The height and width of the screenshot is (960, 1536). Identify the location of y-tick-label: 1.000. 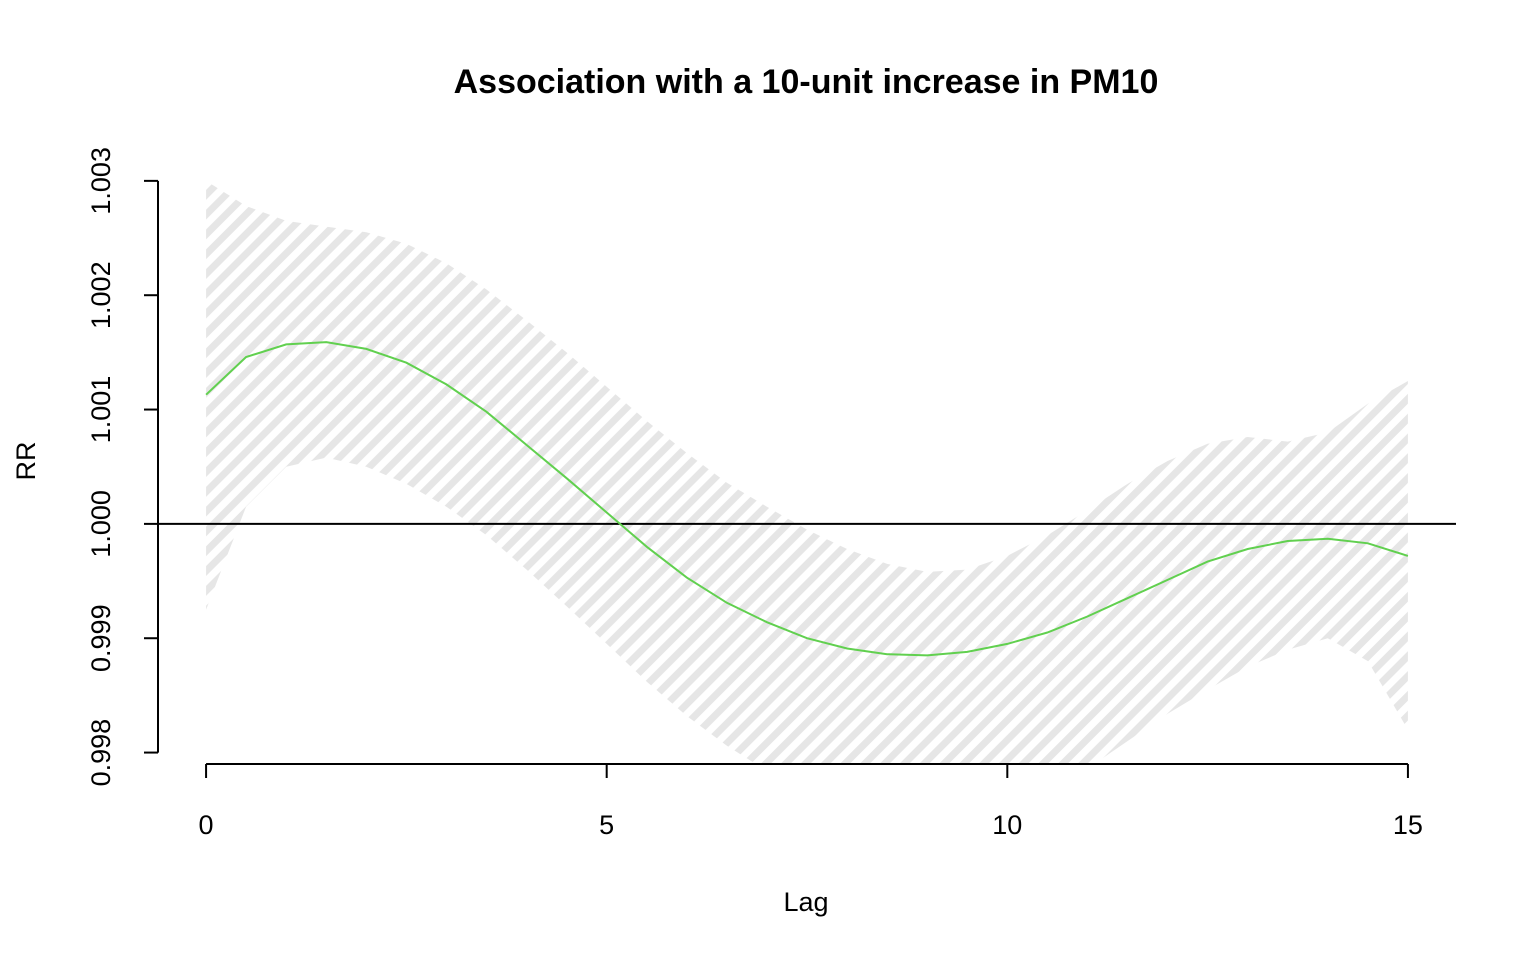
(101, 524).